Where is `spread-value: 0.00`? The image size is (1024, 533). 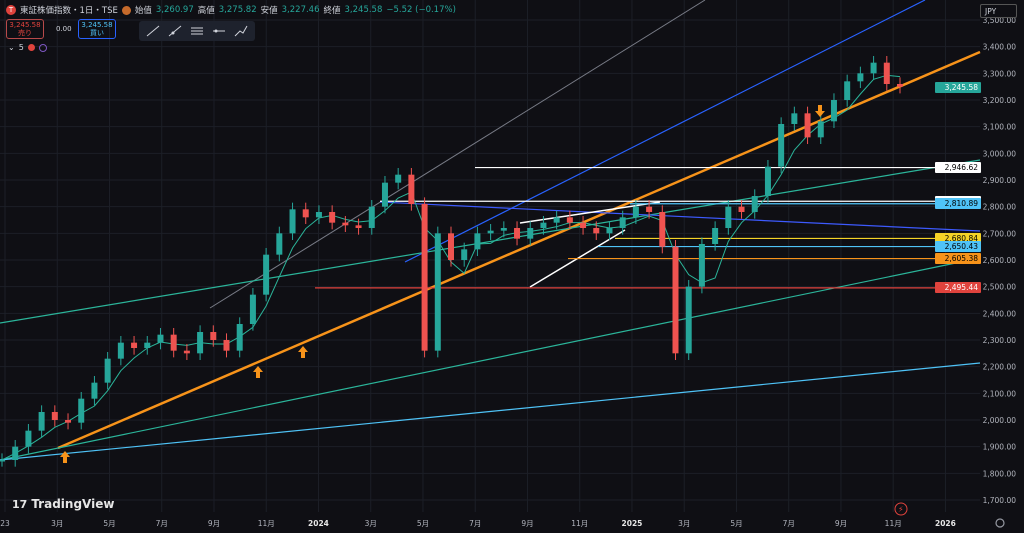
spread-value: 0.00 is located at coordinates (64, 29).